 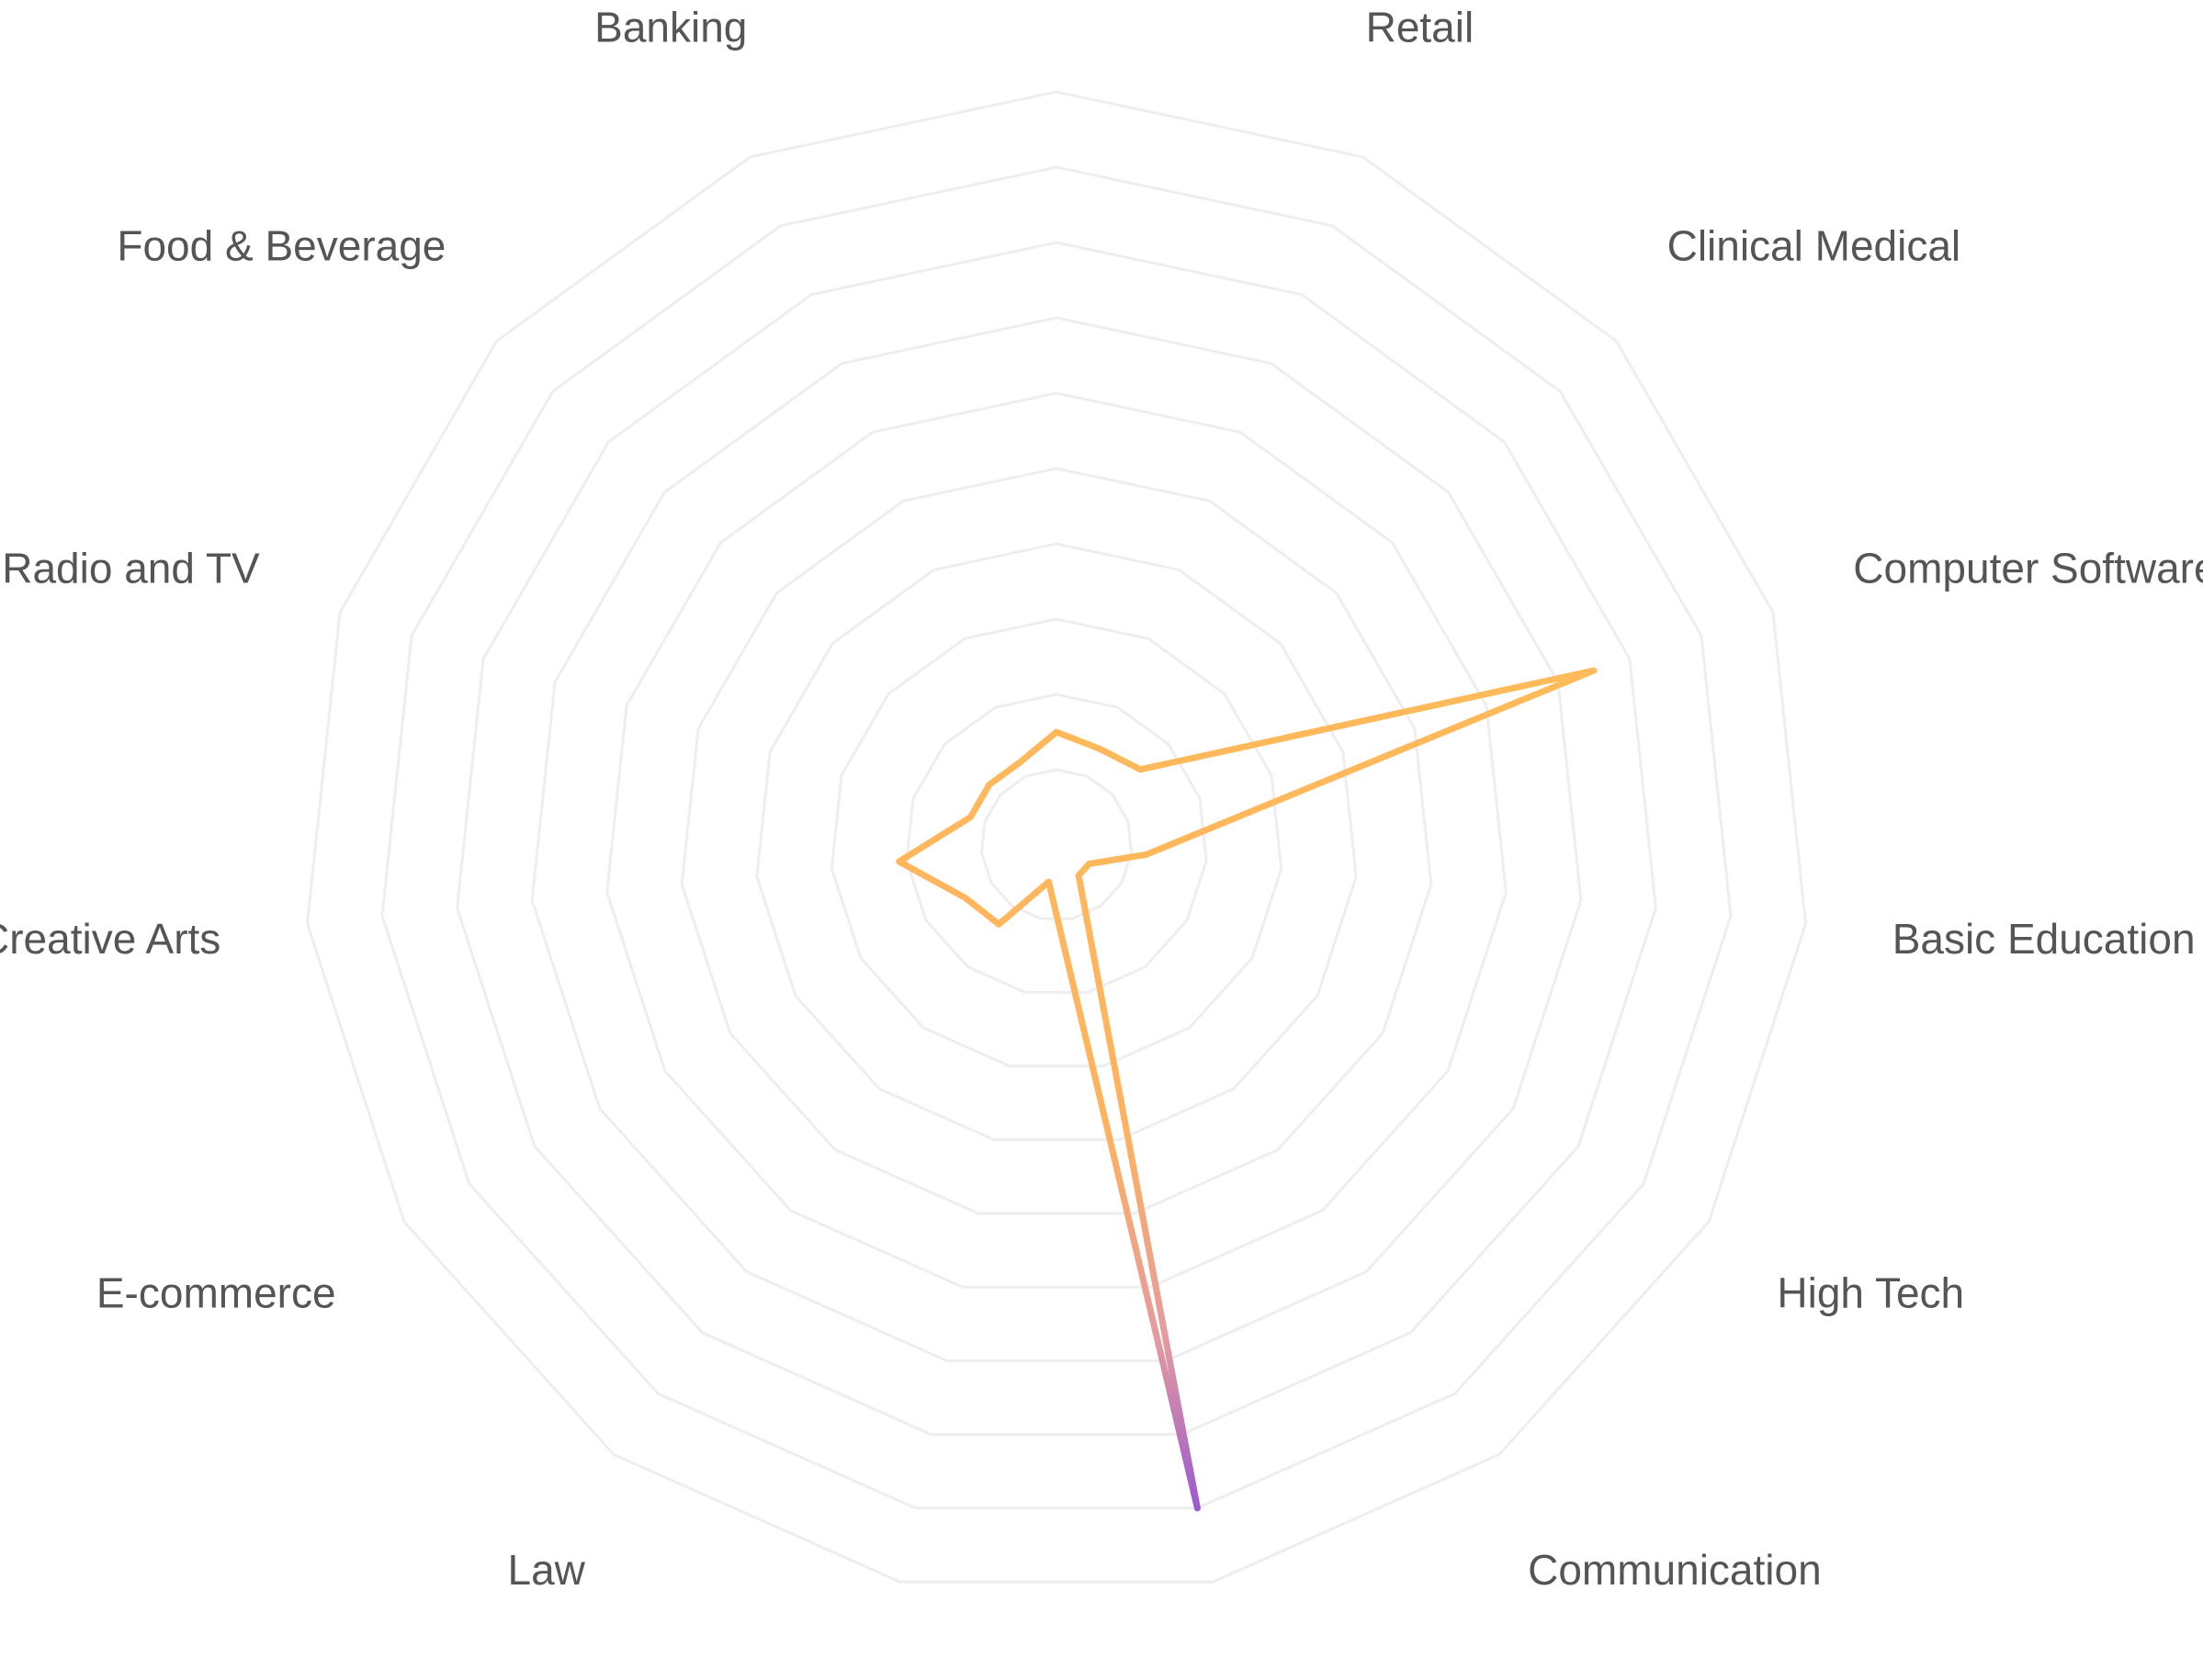 What do you see at coordinates (1814, 246) in the screenshot?
I see `axis-label: Clinical Medical` at bounding box center [1814, 246].